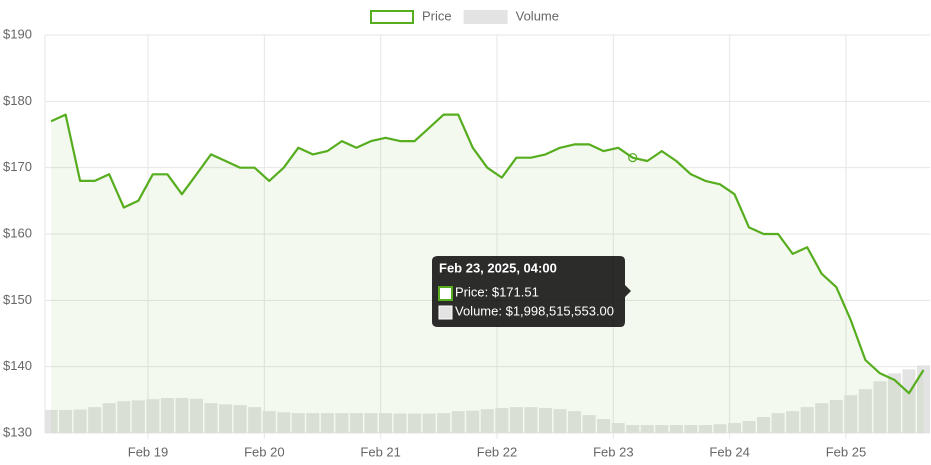  What do you see at coordinates (17, 299) in the screenshot?
I see `y-tick-label: $150` at bounding box center [17, 299].